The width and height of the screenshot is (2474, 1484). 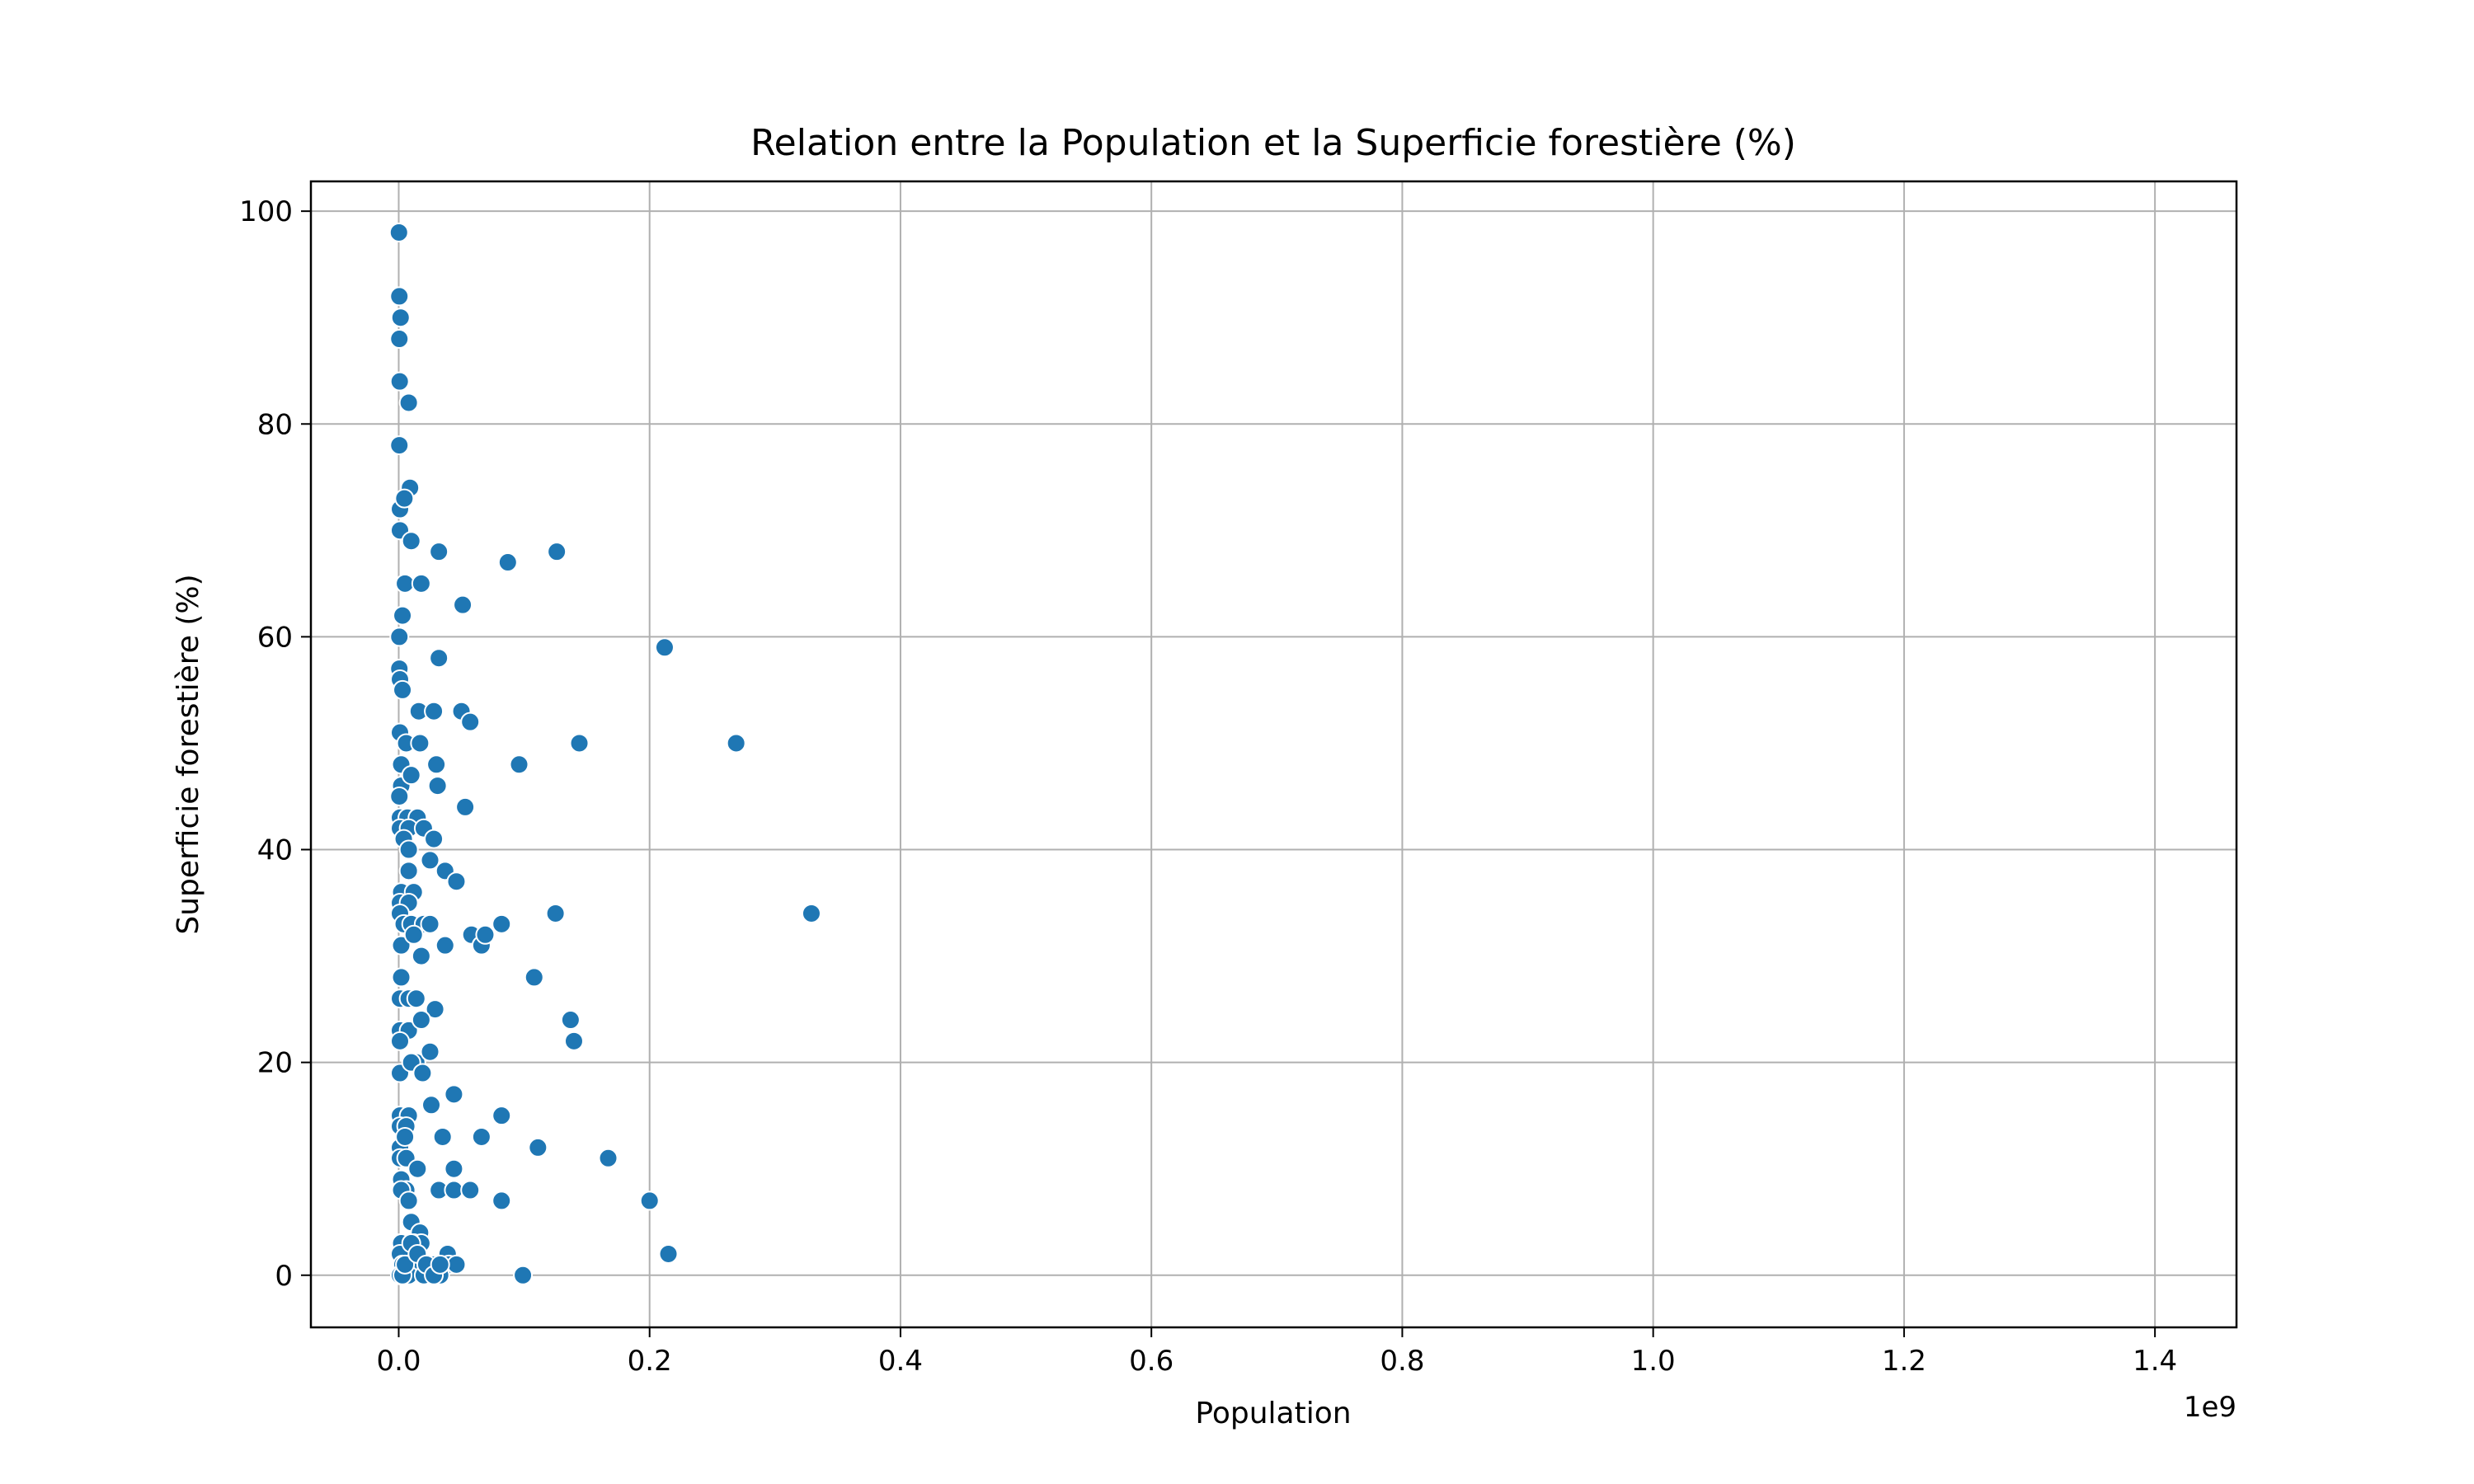 What do you see at coordinates (900, 1361) in the screenshot?
I see `x-tick-label: 0.4` at bounding box center [900, 1361].